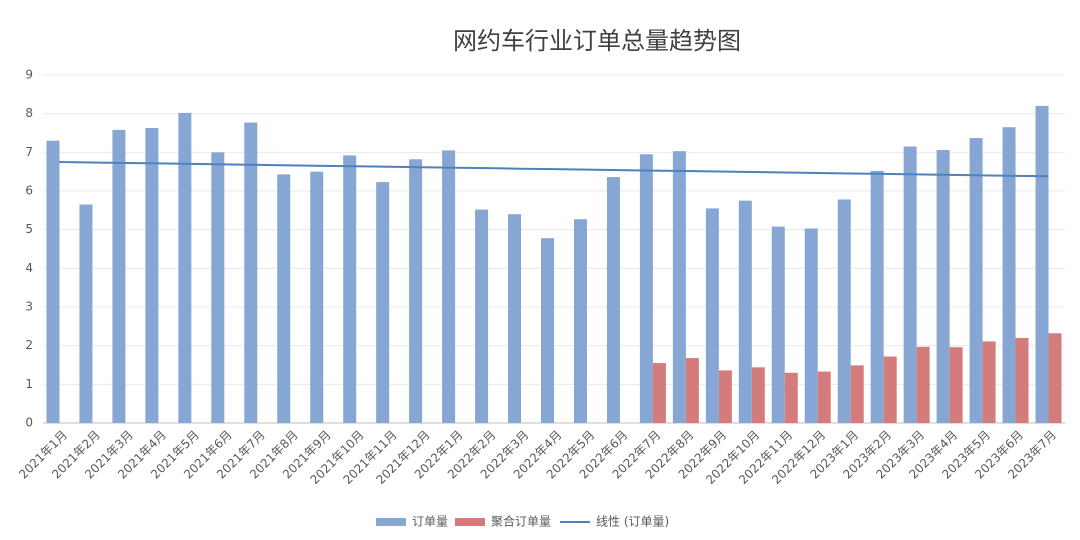 The width and height of the screenshot is (1080, 540). What do you see at coordinates (430, 522) in the screenshot?
I see `legend-label: 订单量` at bounding box center [430, 522].